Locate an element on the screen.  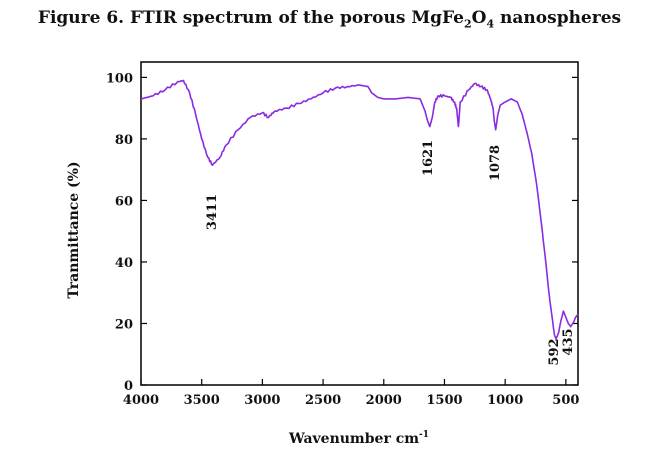
title-sub-2: 2 is located at coordinates (468, 24).